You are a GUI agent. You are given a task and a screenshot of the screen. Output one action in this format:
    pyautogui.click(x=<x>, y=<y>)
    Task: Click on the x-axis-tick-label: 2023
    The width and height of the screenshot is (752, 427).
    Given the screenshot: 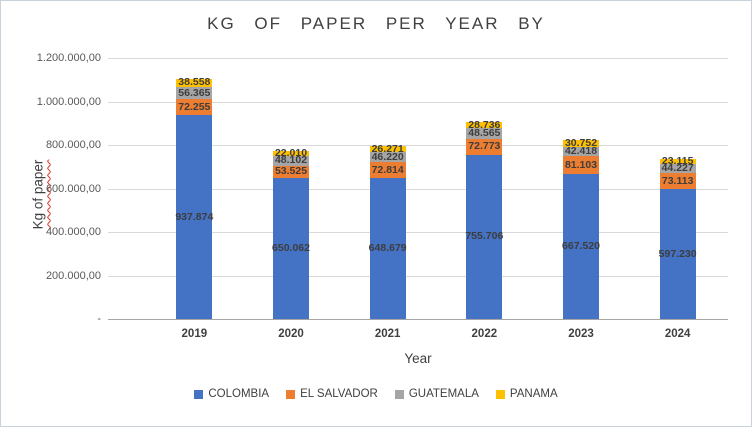 What is the action you would take?
    pyautogui.click(x=581, y=334)
    